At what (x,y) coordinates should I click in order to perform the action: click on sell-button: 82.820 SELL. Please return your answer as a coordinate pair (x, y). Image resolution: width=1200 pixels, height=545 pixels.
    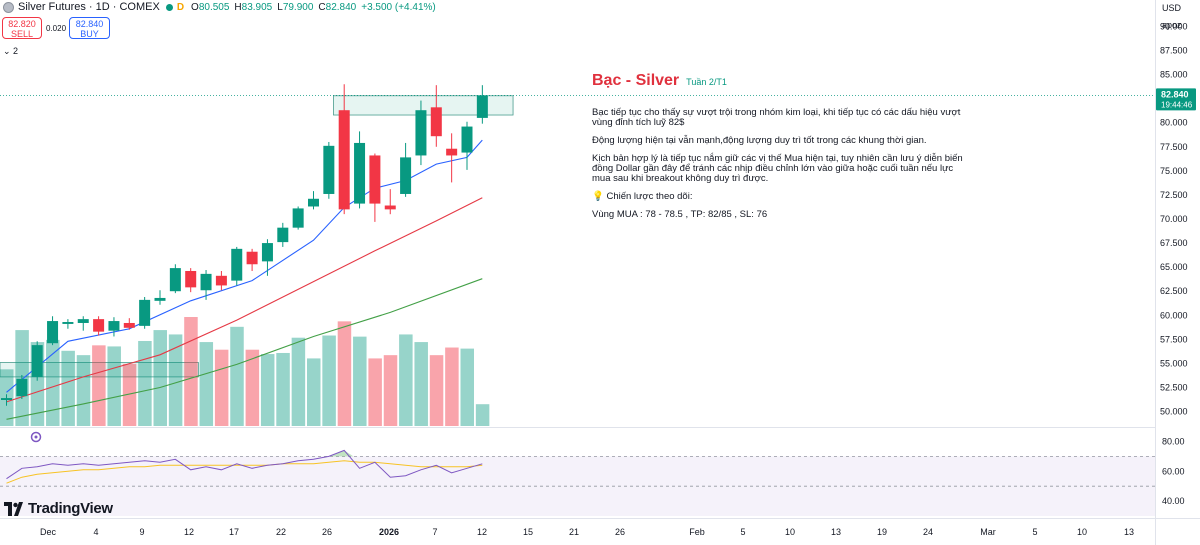
    Looking at the image, I should click on (22, 28).